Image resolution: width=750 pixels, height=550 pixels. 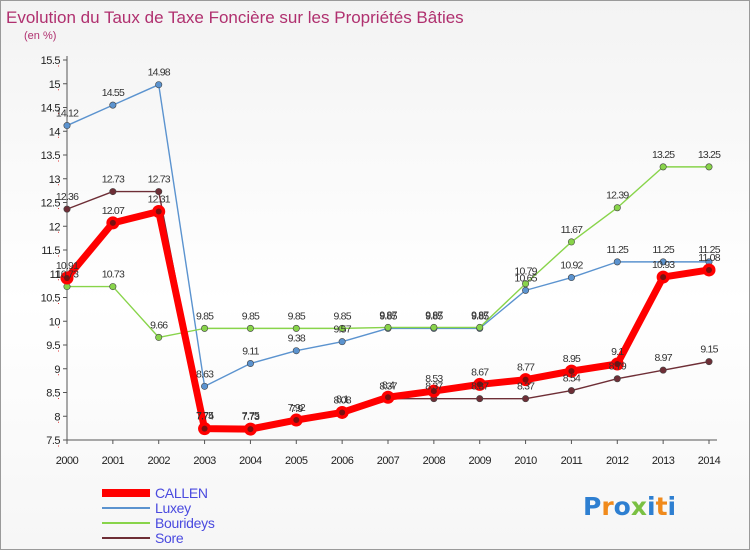 What do you see at coordinates (480, 372) in the screenshot?
I see `data-label-callen: 8.67` at bounding box center [480, 372].